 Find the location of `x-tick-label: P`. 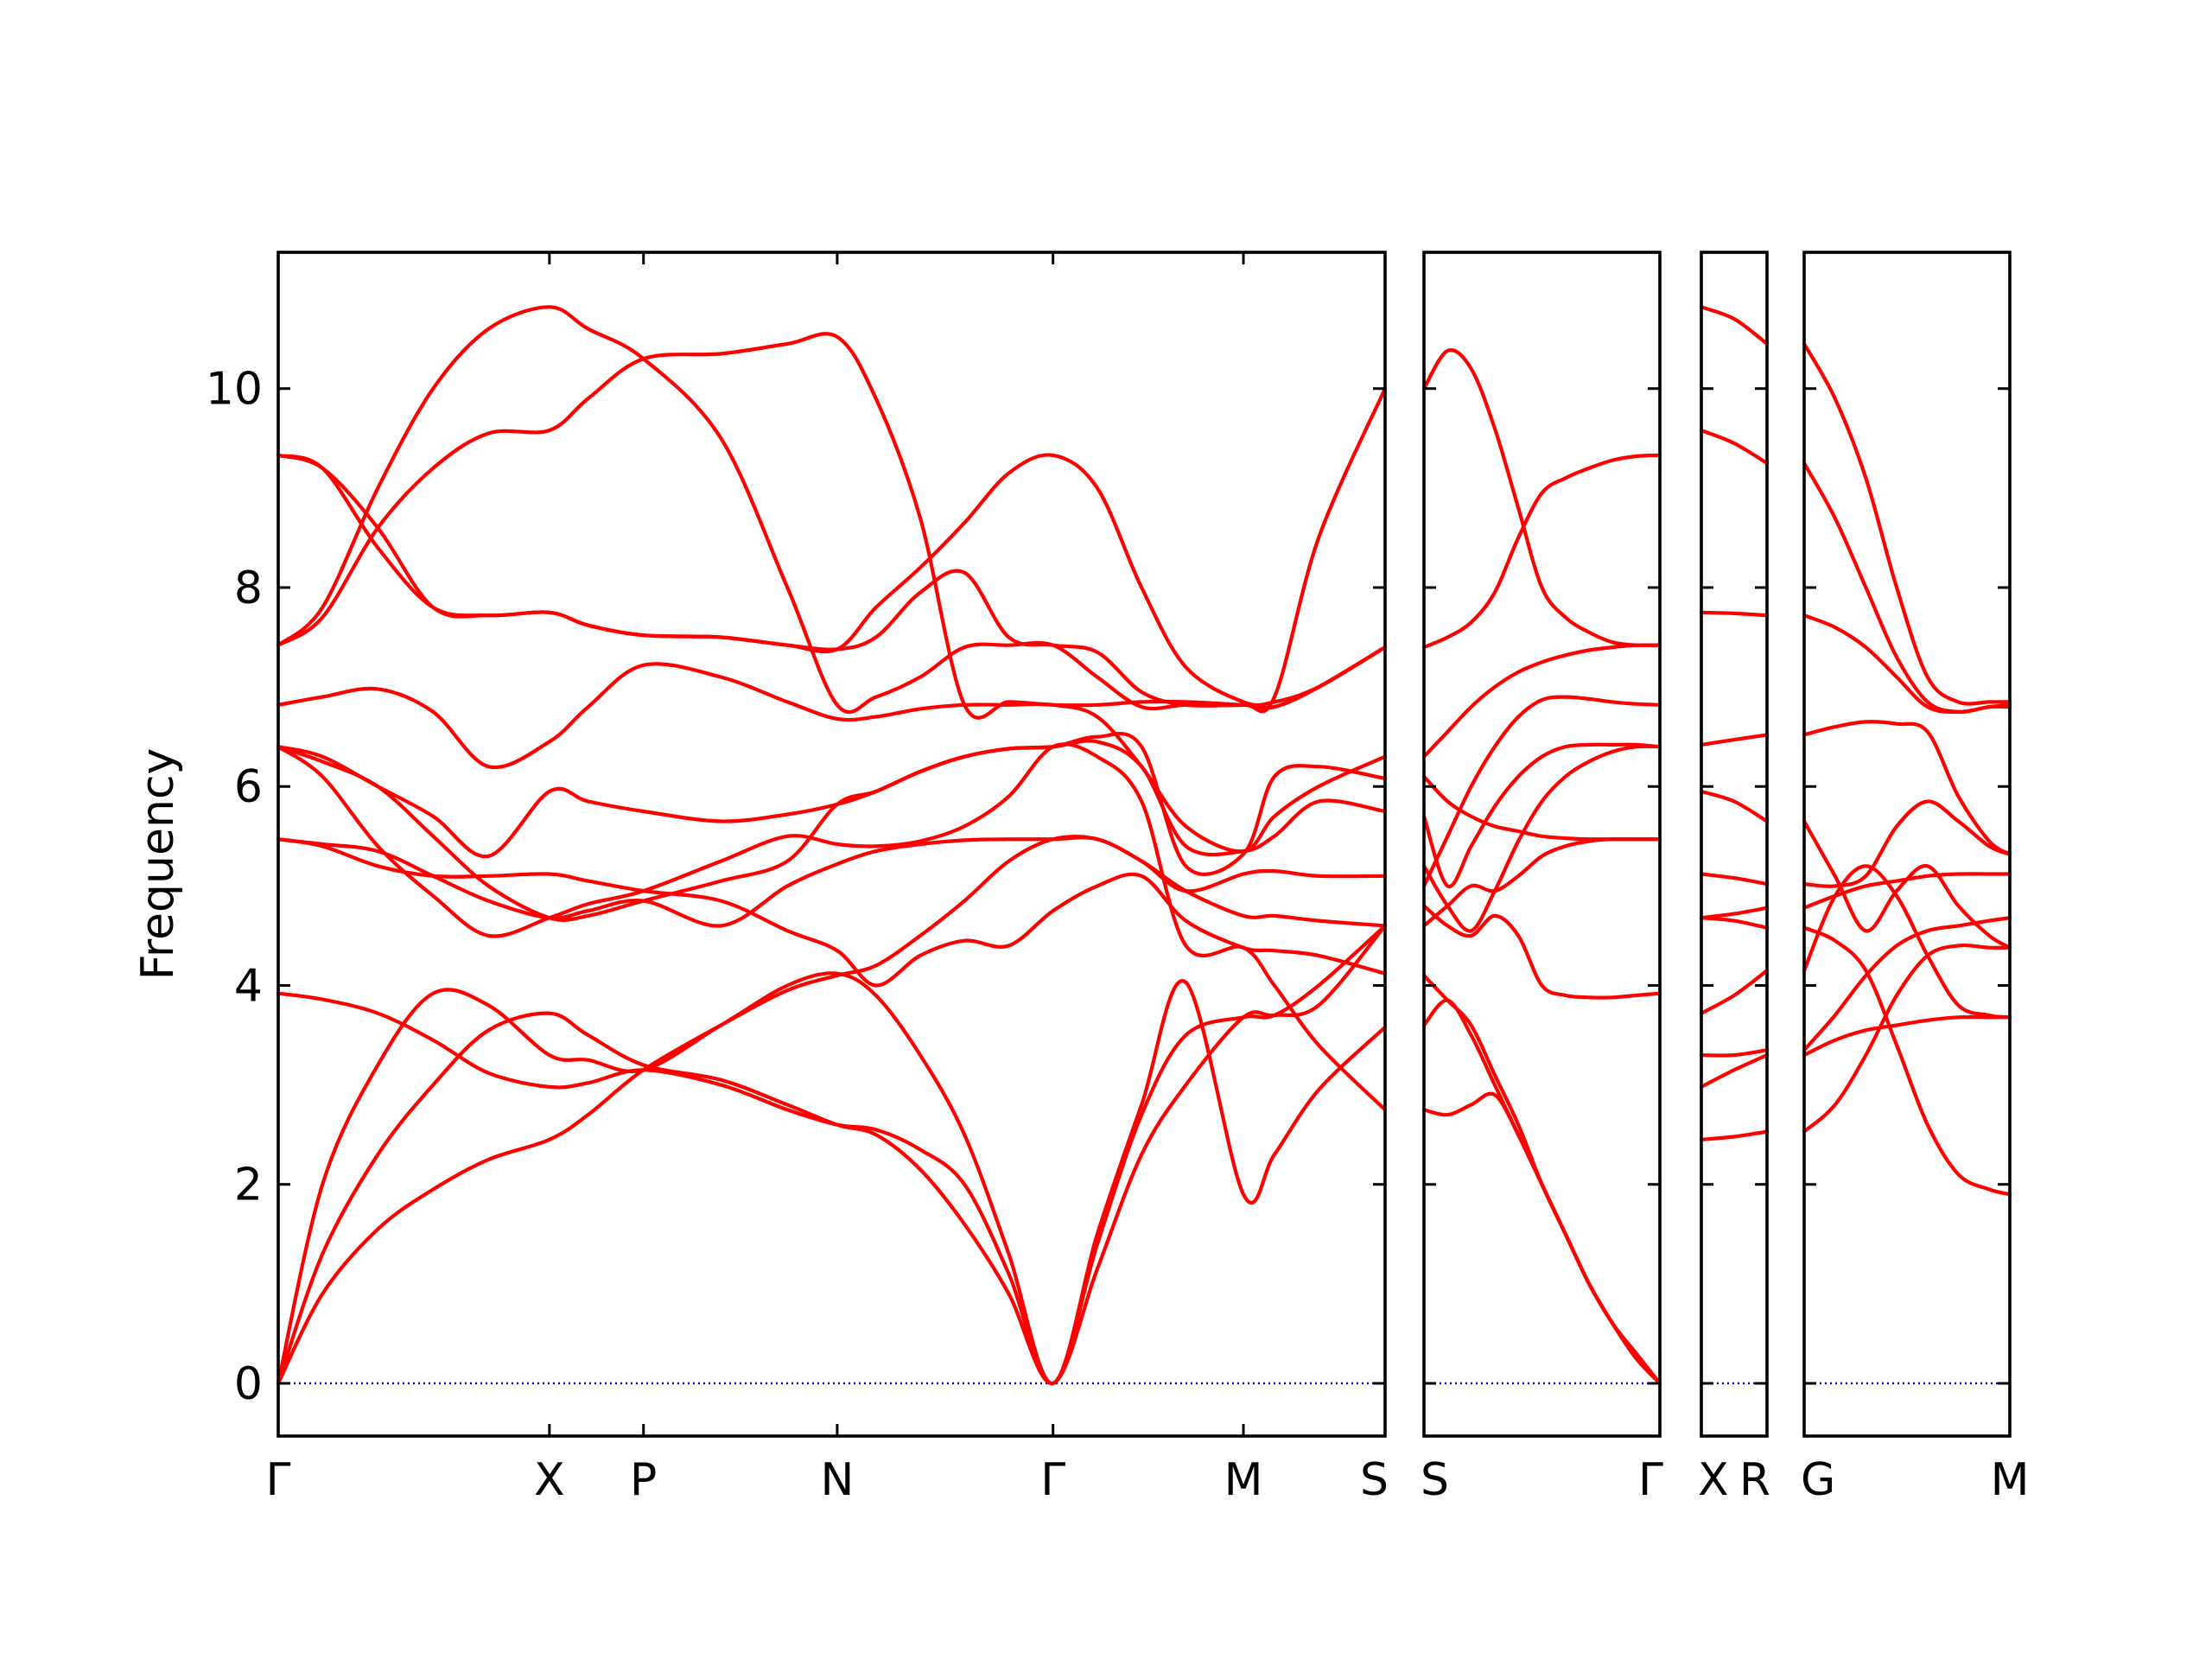

x-tick-label: P is located at coordinates (643, 1480).